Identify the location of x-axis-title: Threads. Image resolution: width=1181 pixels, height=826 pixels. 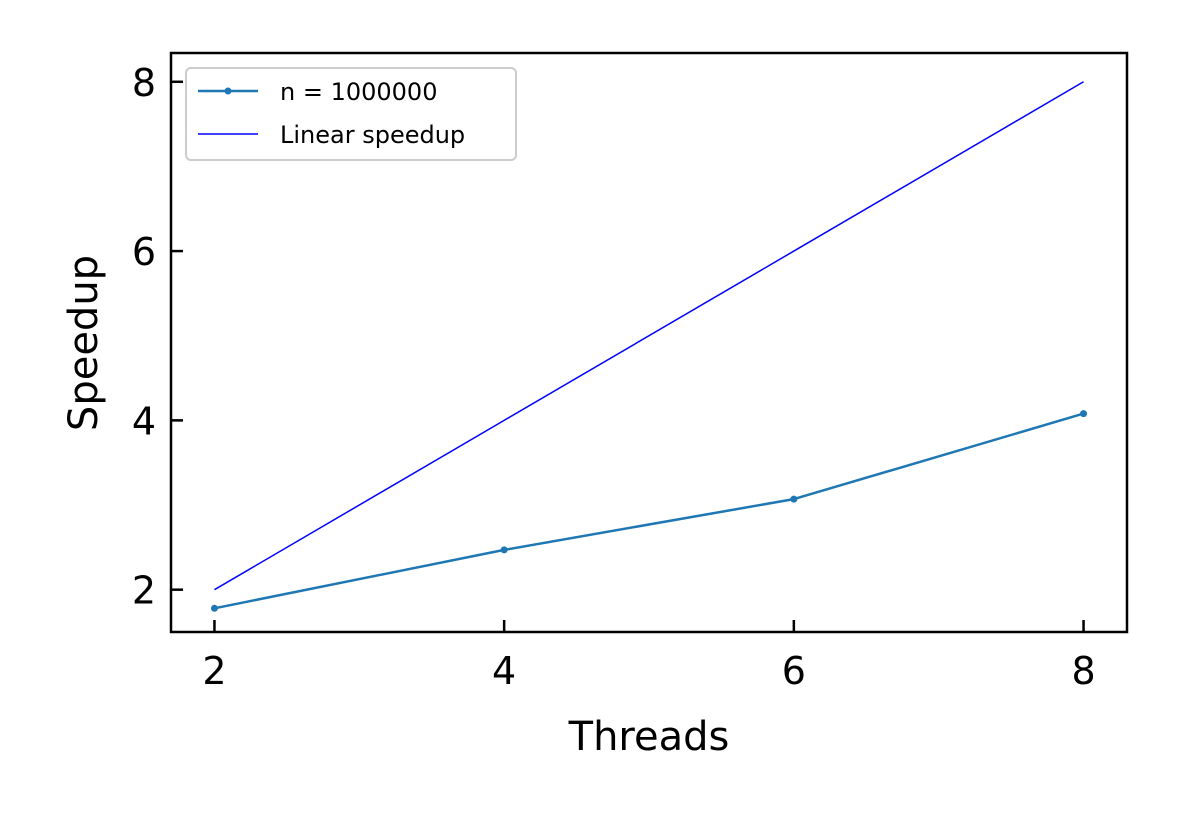
(649, 737).